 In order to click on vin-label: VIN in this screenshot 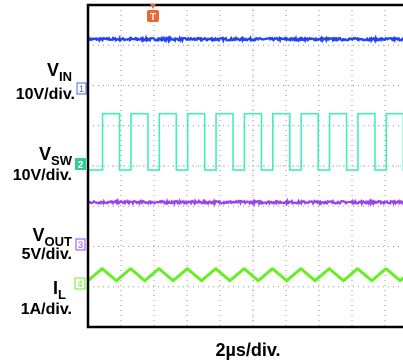, I will do `click(59, 72)`.